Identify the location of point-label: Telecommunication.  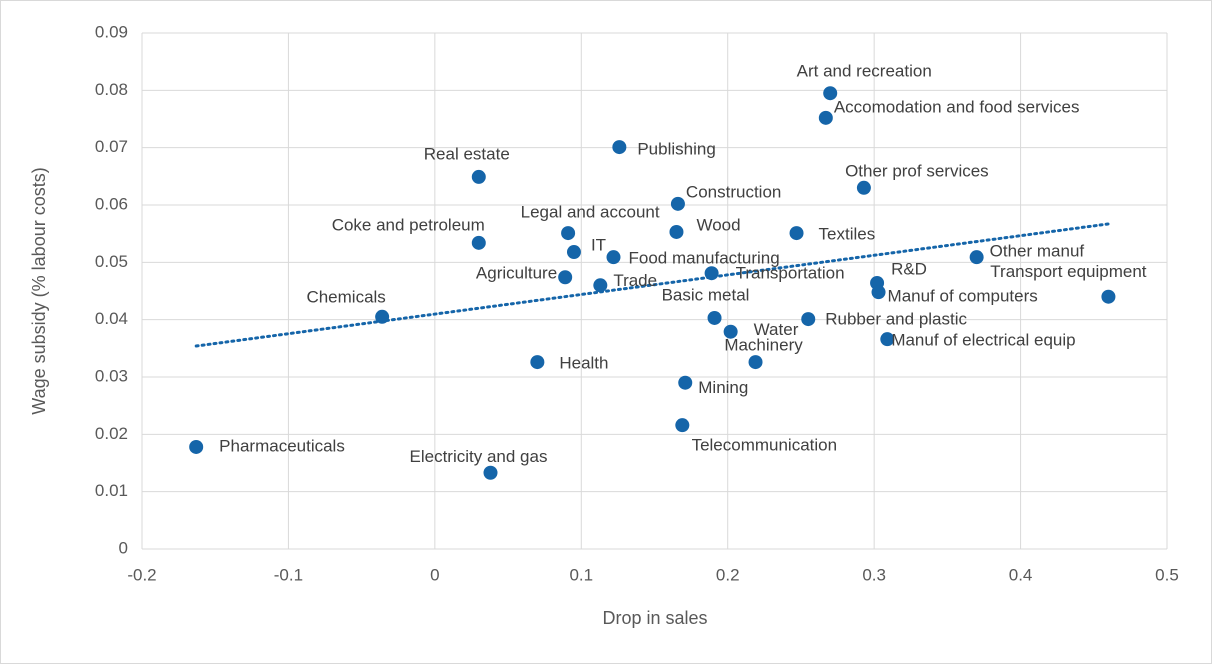
(765, 445).